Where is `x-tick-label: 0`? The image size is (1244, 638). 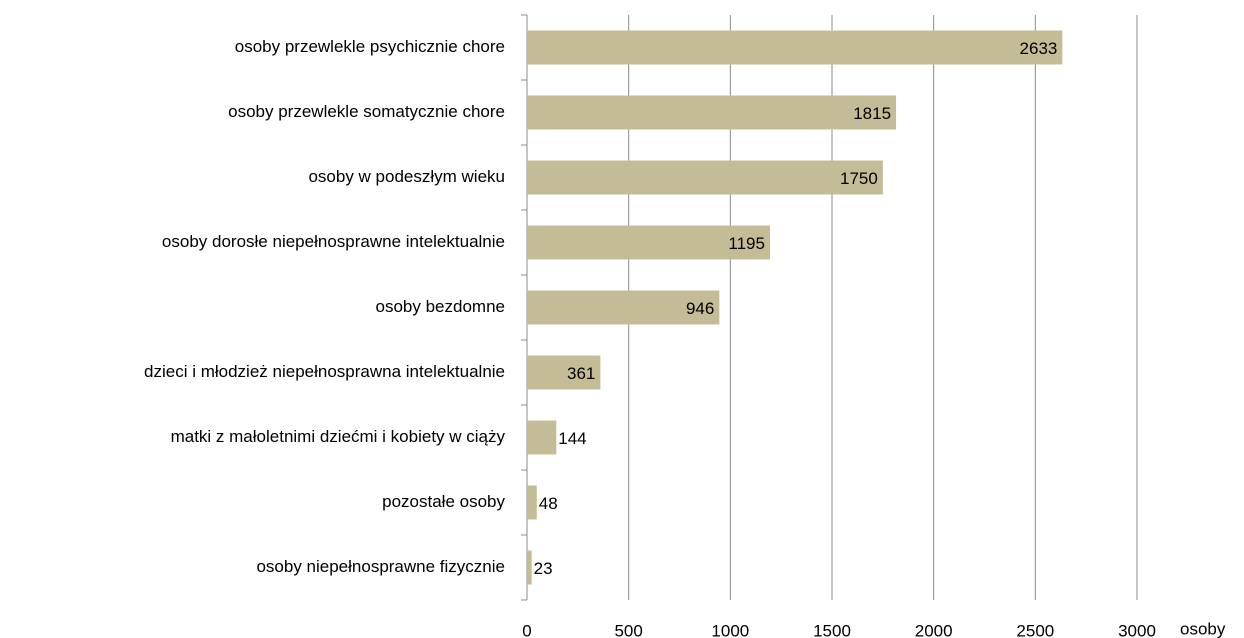 x-tick-label: 0 is located at coordinates (526, 629).